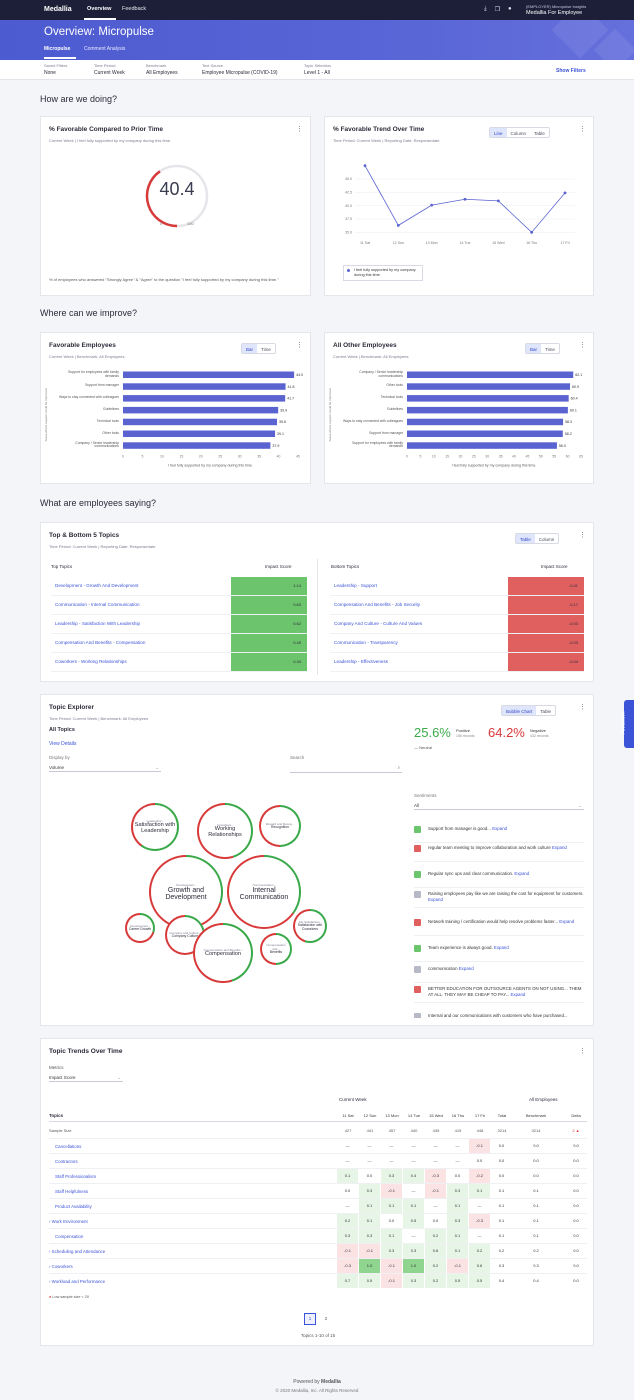 This screenshot has height=1400, width=634. What do you see at coordinates (105, 49) in the screenshot?
I see `tab-comment-analysis: Comment Analysis` at bounding box center [105, 49].